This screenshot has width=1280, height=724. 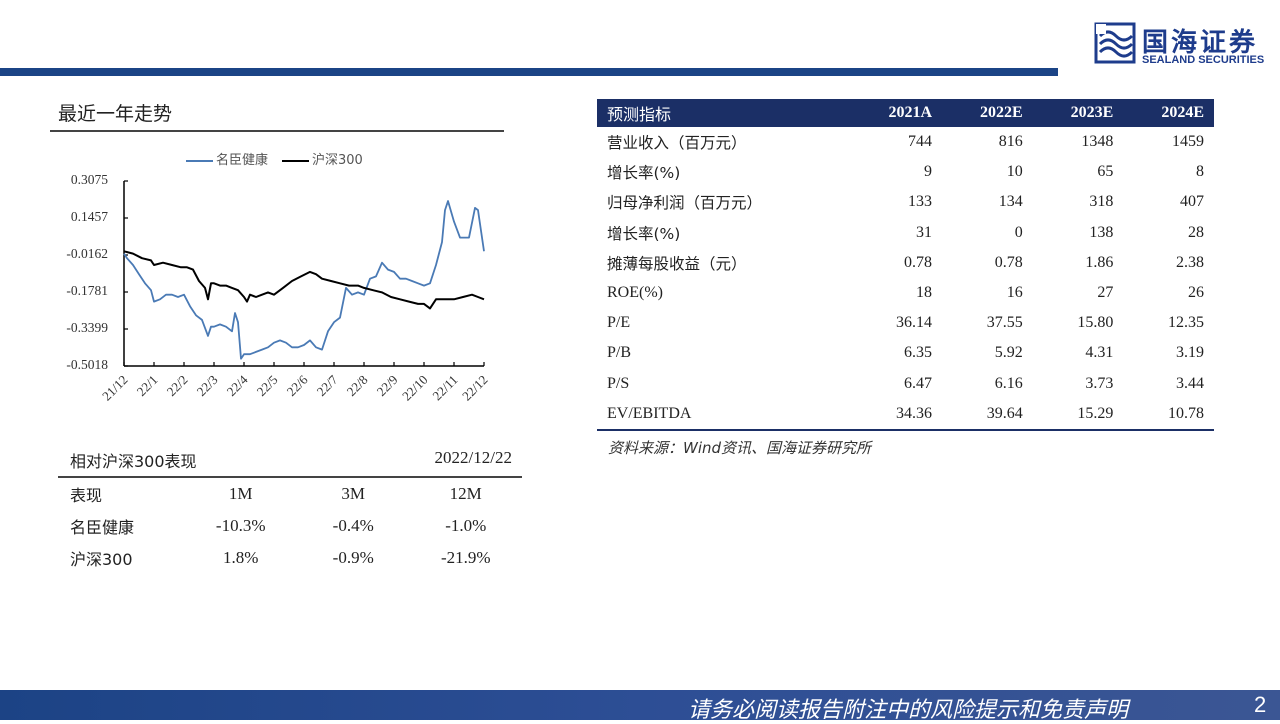 I want to click on forecast-row-label: P/B, so click(x=619, y=353).